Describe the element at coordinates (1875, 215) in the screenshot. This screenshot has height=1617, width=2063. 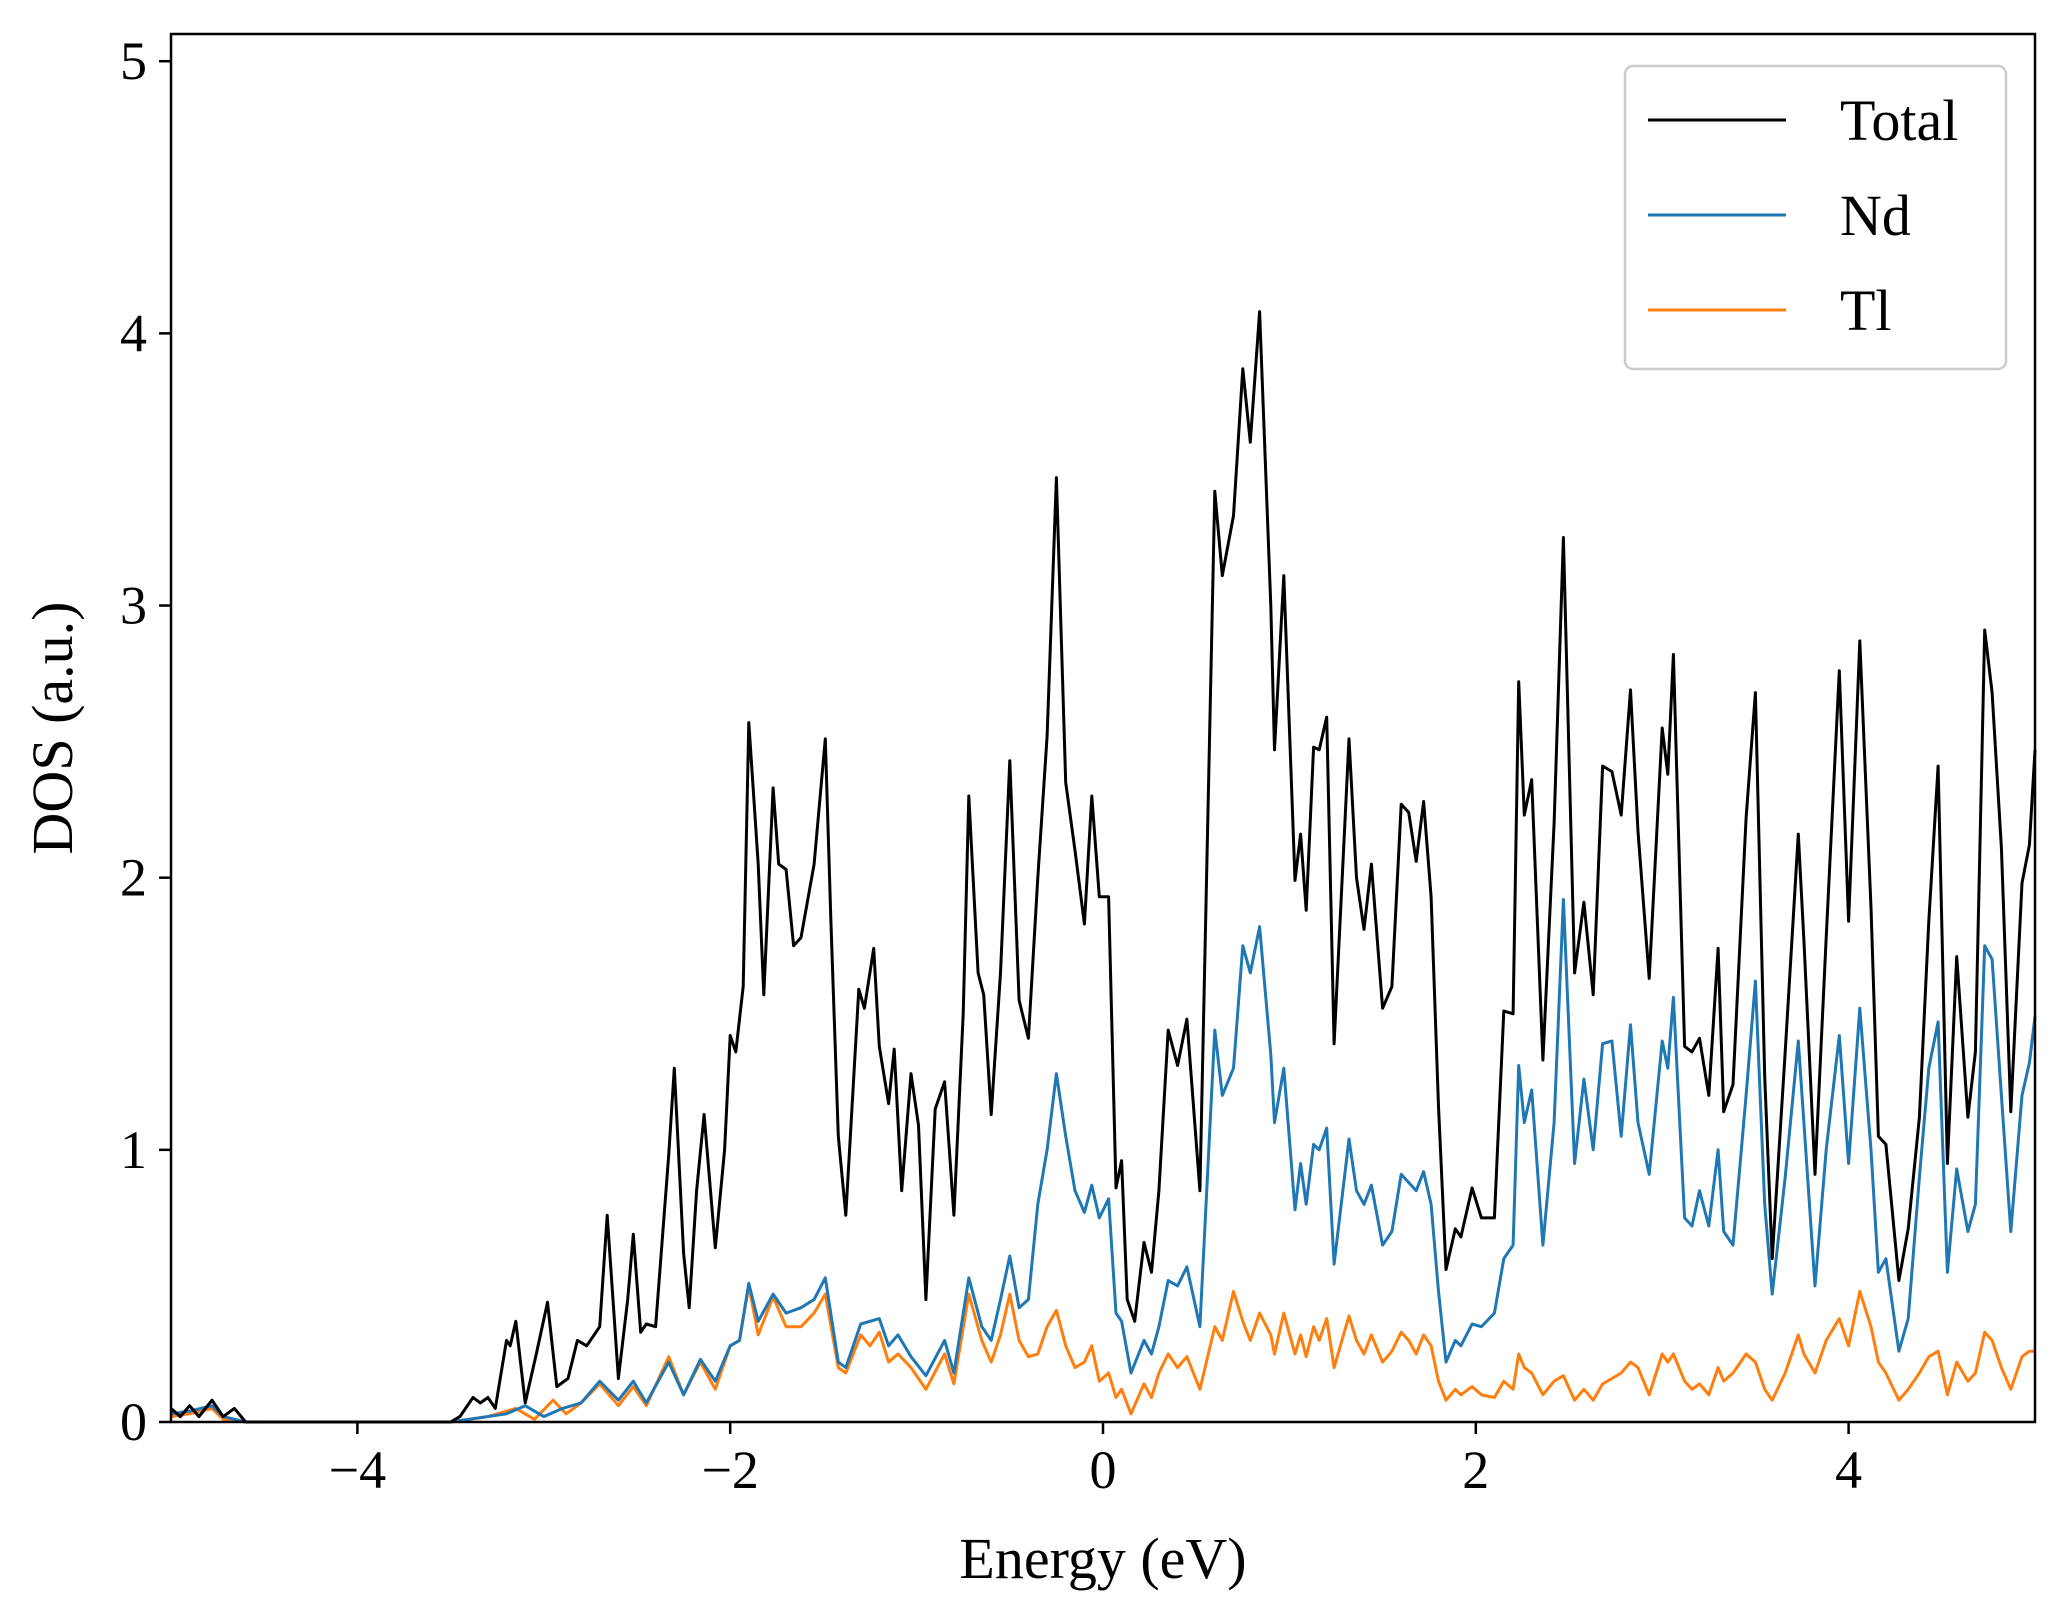
I see `legend-label-nd: Nd` at that location.